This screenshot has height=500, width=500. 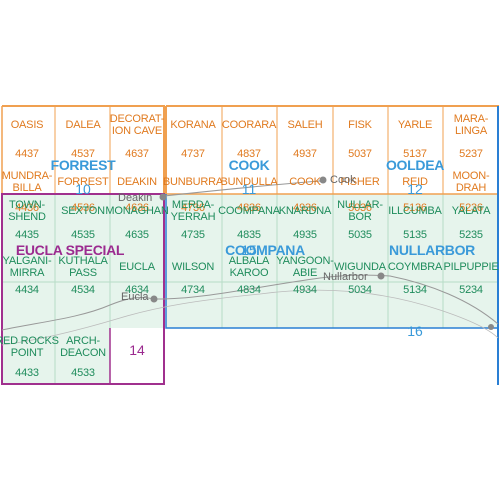 What do you see at coordinates (137, 136) in the screenshot?
I see `tile-4637: DECORAT-ION CAVE 4637` at bounding box center [137, 136].